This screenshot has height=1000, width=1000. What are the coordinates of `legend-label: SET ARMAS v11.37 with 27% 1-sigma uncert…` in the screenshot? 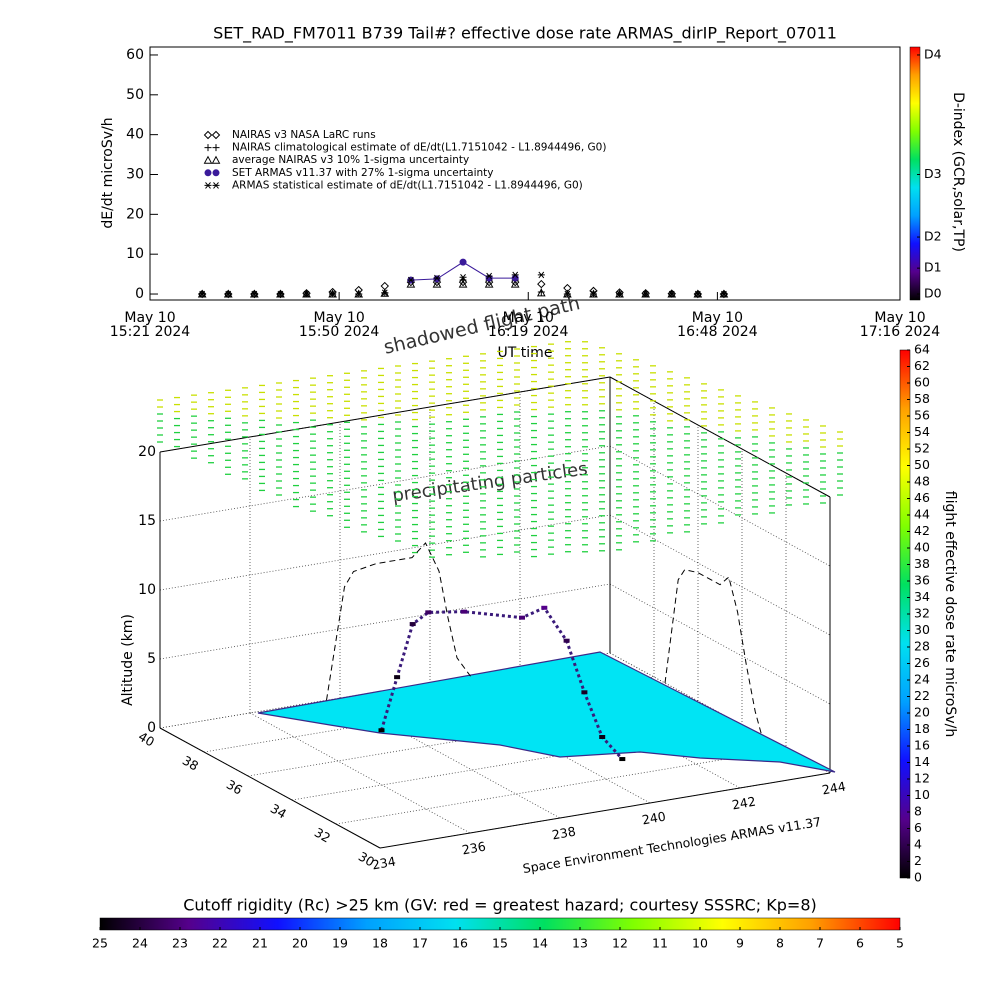 It's located at (363, 173).